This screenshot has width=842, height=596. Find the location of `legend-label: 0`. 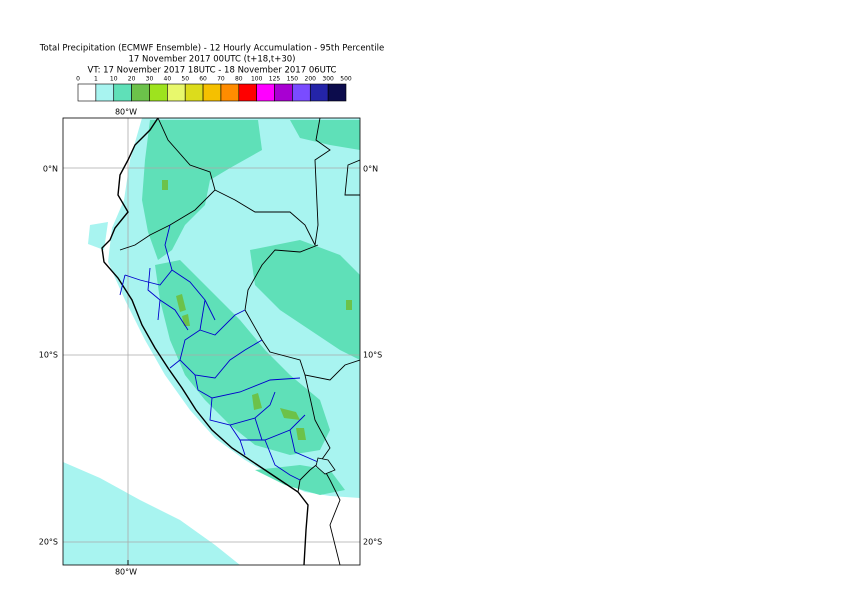

legend-label: 0 is located at coordinates (78, 79).